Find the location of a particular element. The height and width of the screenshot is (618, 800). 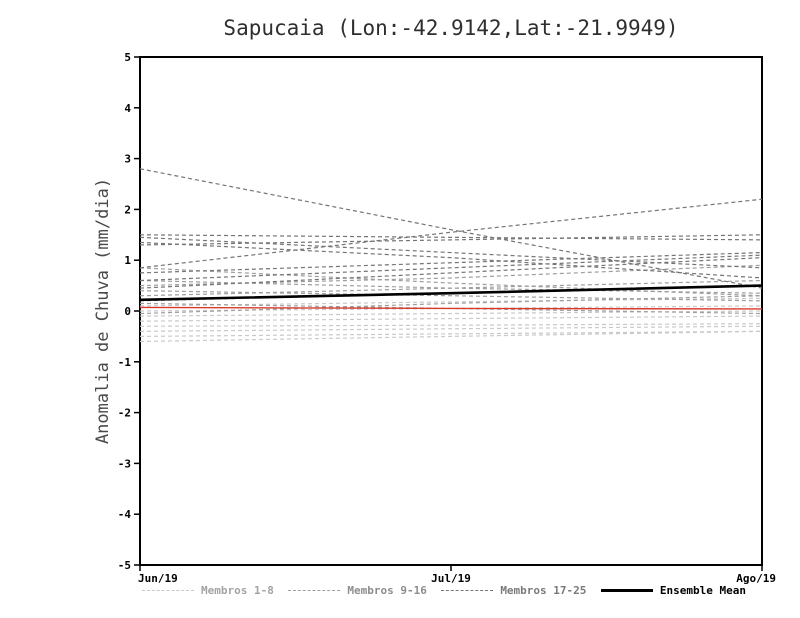

legend-label: Membros 1-8 is located at coordinates (237, 590).